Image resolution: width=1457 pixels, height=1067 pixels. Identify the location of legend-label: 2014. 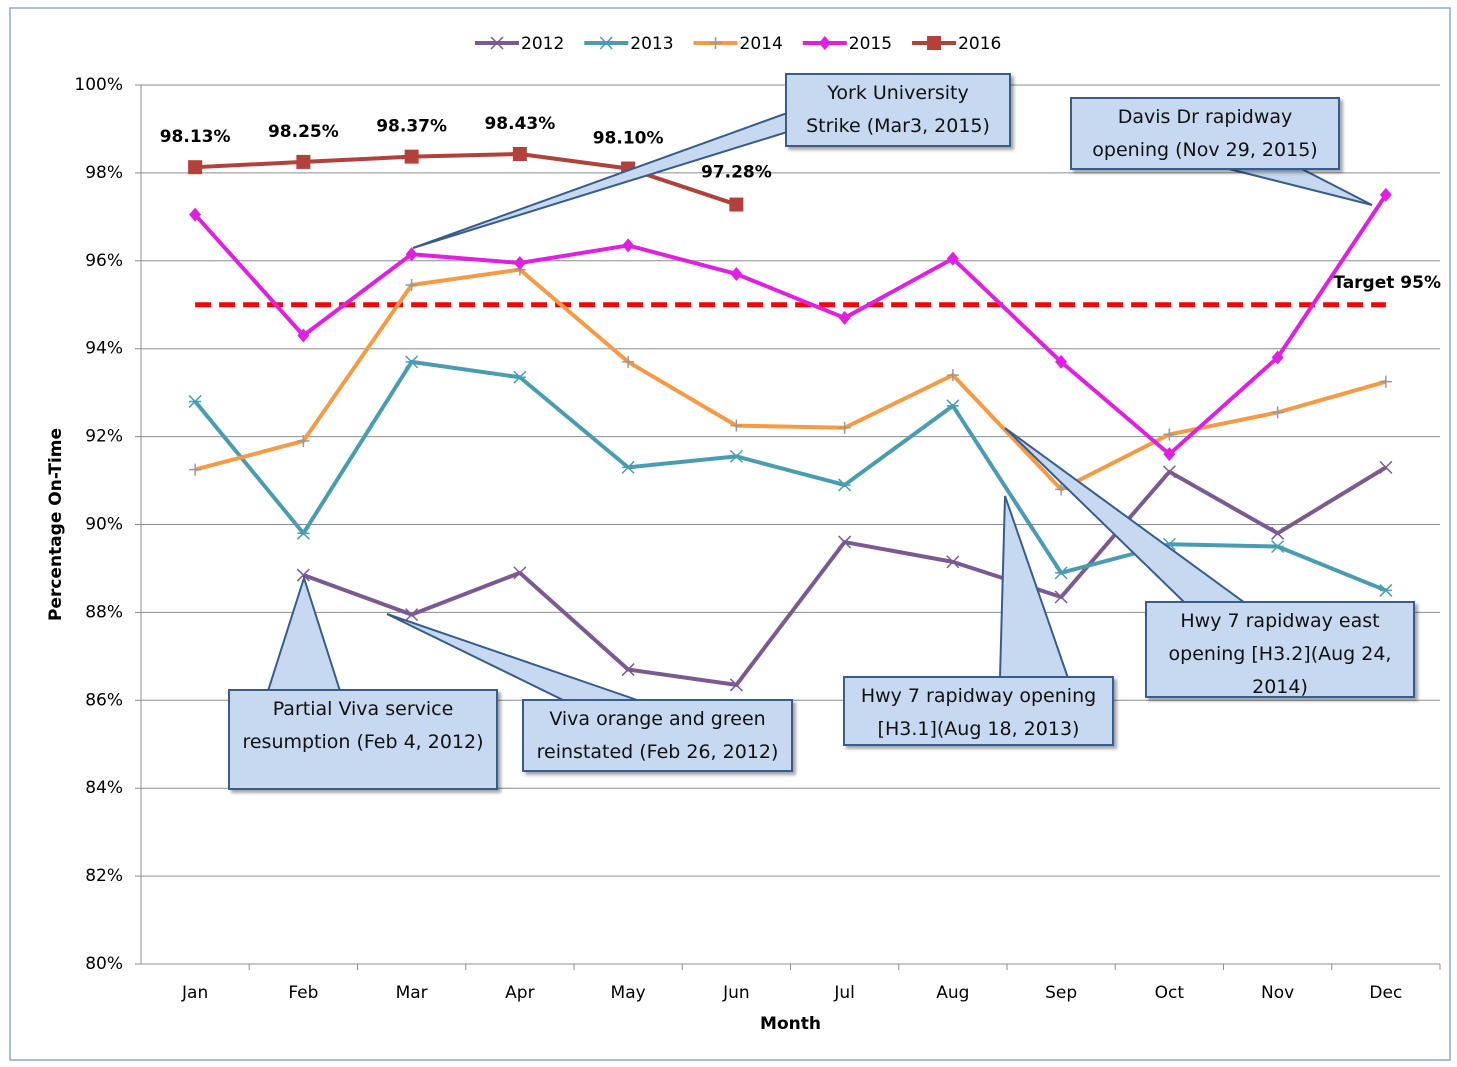
(761, 44).